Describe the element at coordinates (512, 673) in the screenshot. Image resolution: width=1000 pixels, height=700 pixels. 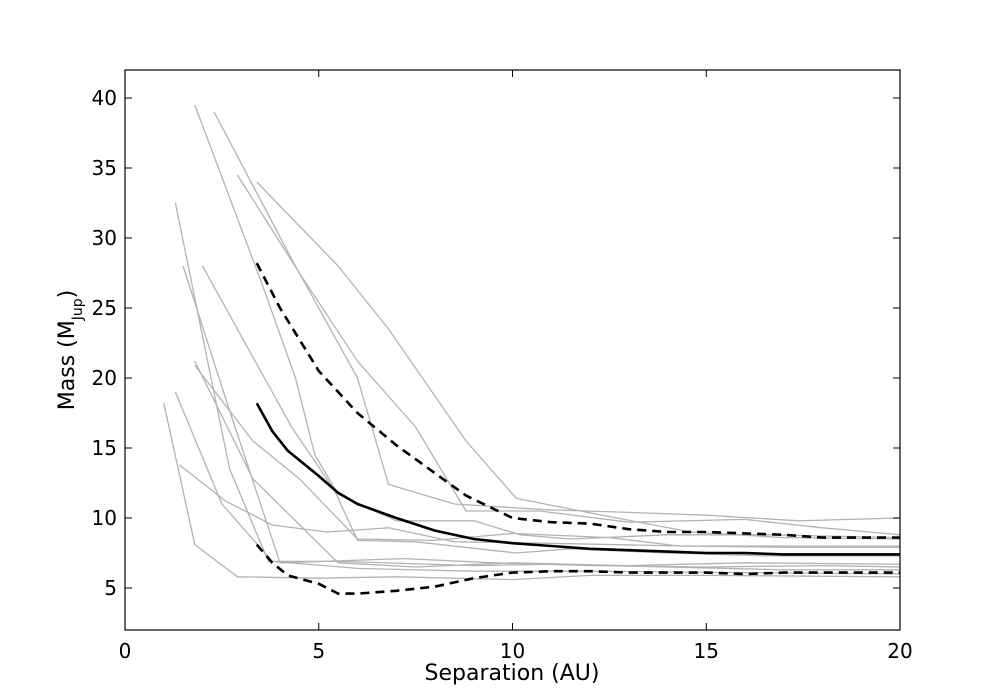
I see `x-axis-label: Separation (AU)` at that location.